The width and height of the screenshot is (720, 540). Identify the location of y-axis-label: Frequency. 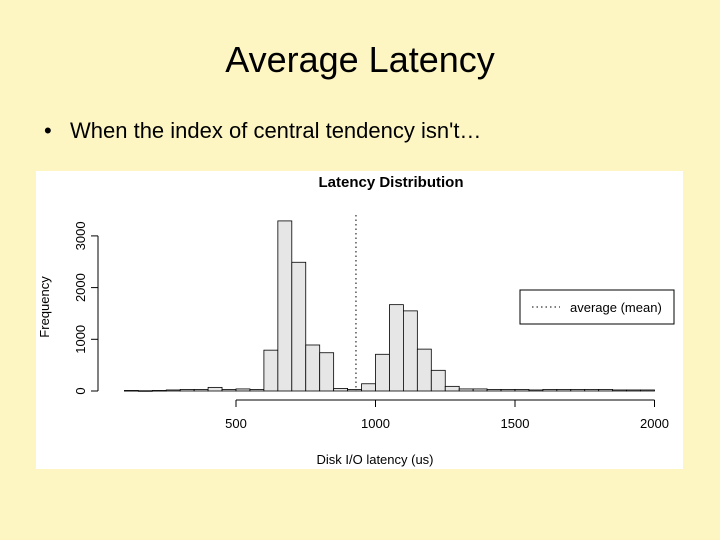
(44, 307).